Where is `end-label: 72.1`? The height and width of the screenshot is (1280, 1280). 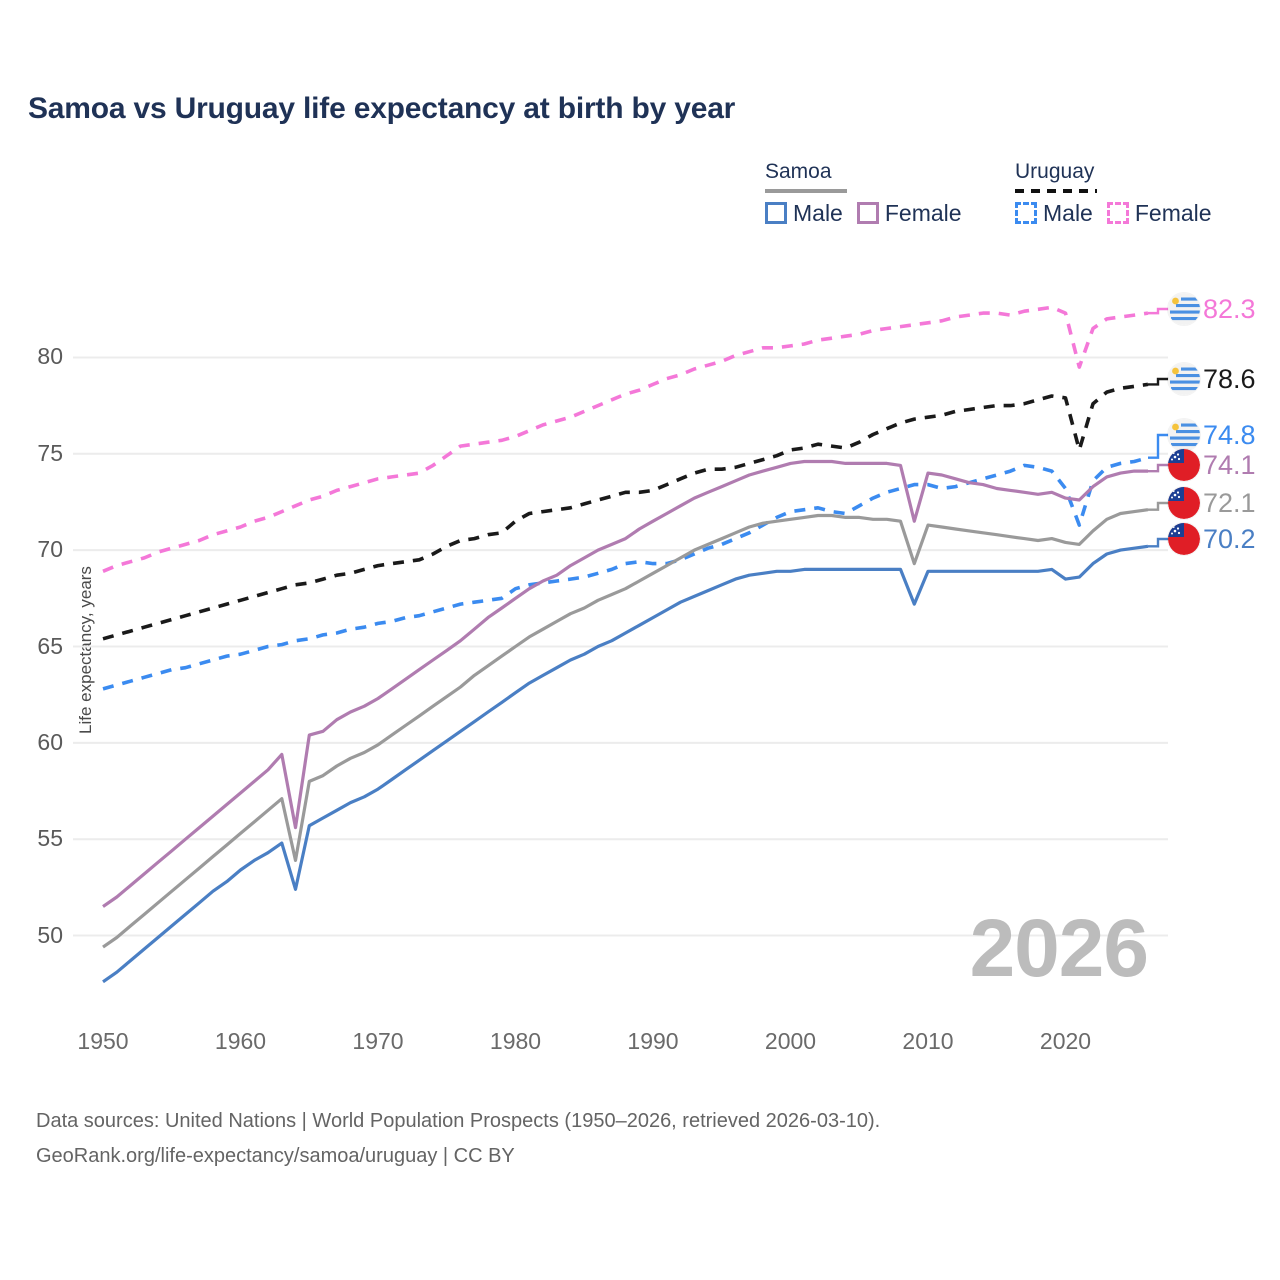 end-label: 72.1 is located at coordinates (1212, 503).